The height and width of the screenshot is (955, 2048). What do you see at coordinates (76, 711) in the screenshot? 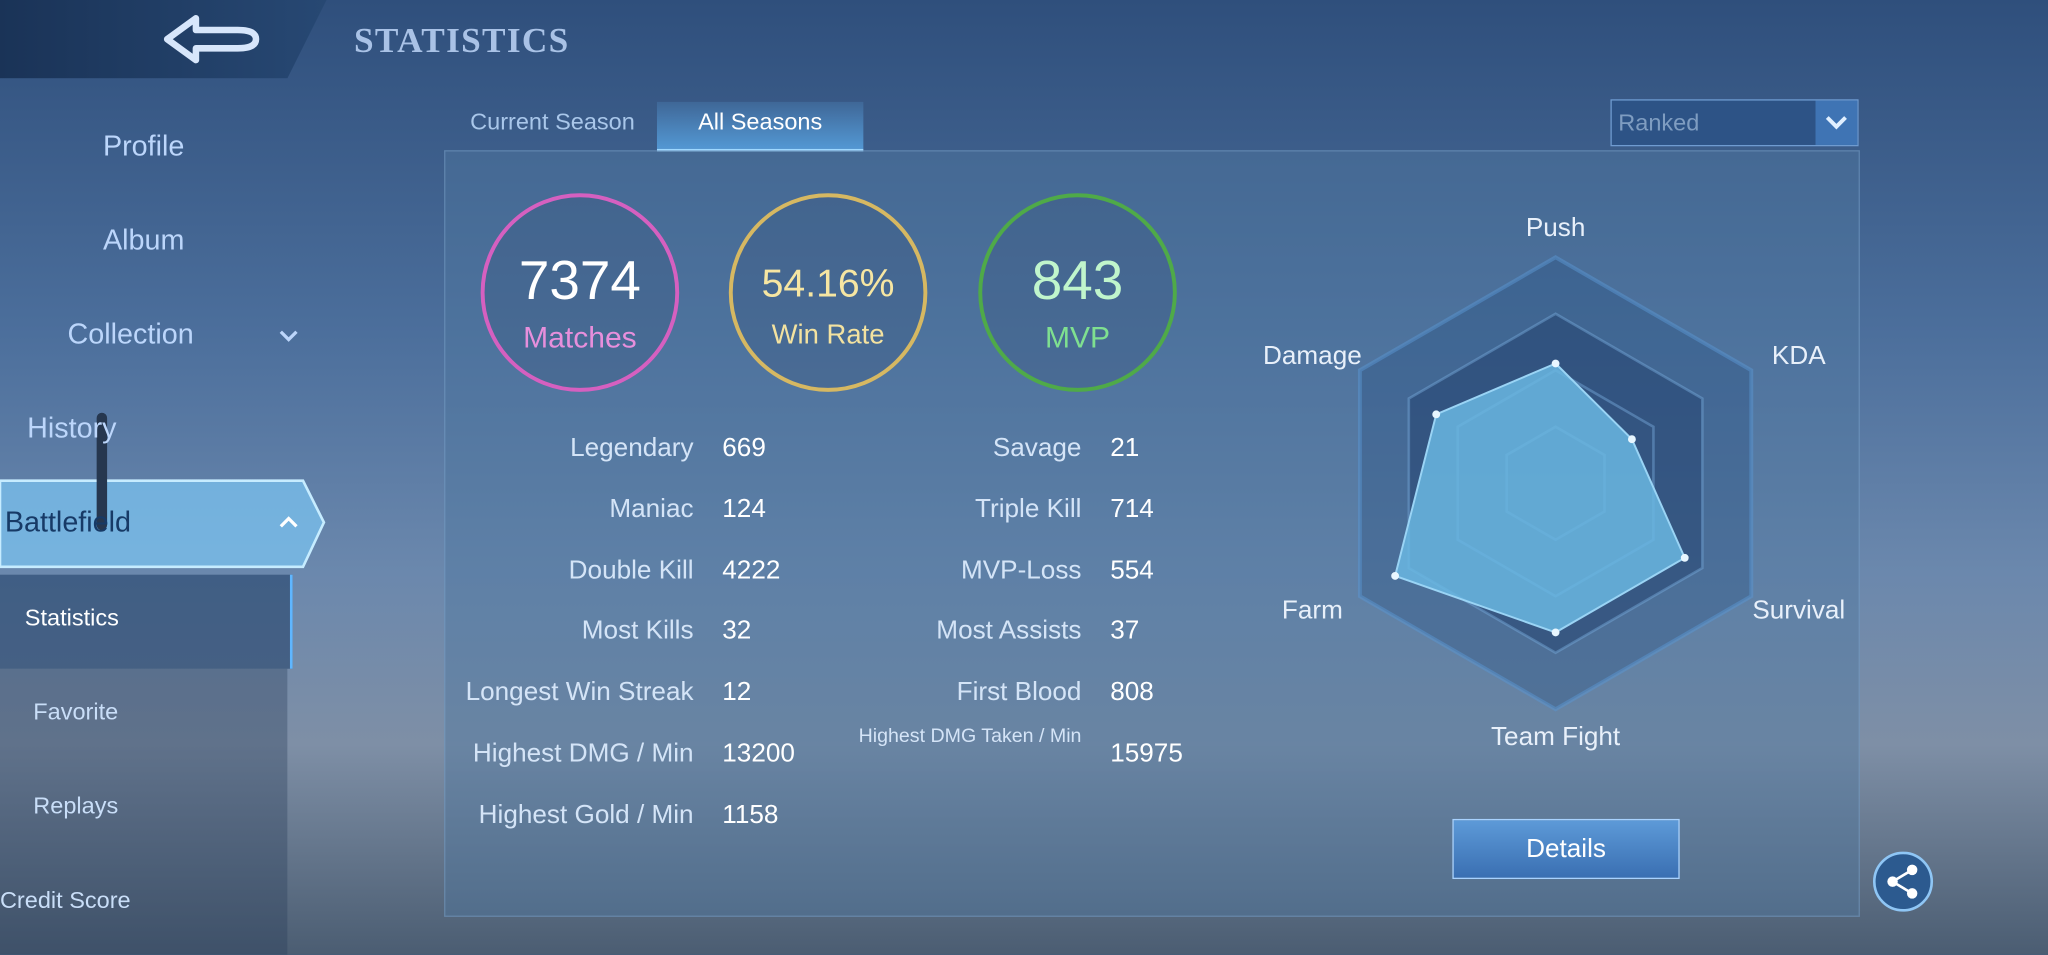
I see `menu-favorite: Favorite` at bounding box center [76, 711].